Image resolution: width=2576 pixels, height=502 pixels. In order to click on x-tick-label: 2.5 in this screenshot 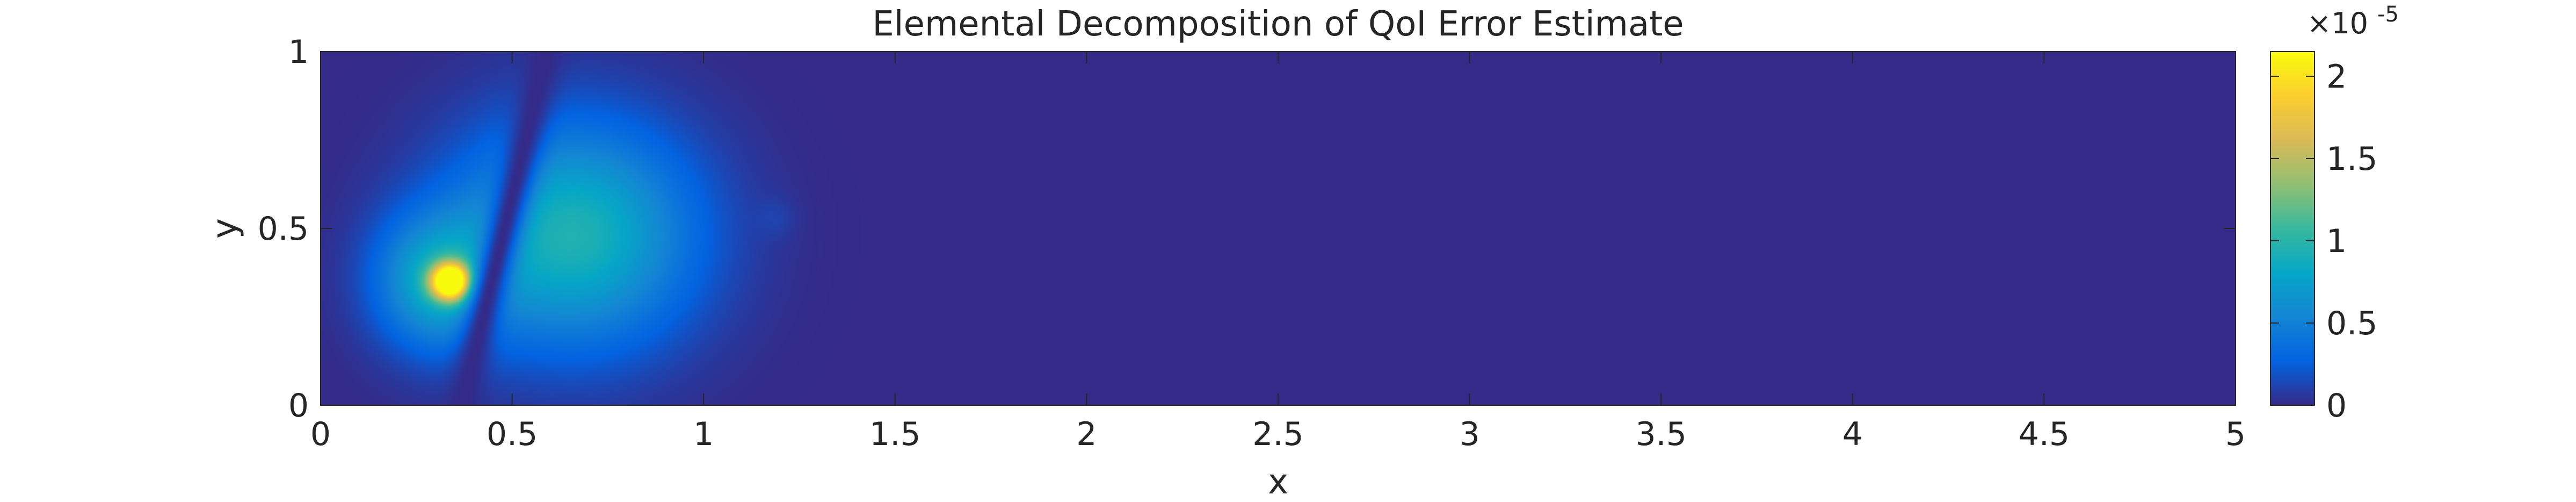, I will do `click(1277, 434)`.